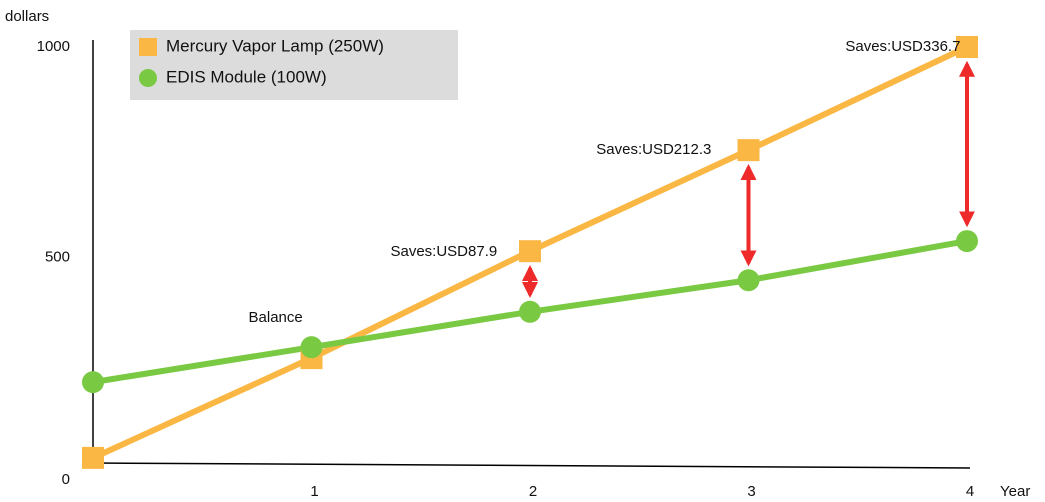 This screenshot has width=1045, height=502. Describe the element at coordinates (294, 65) in the screenshot. I see `legend-box` at that location.